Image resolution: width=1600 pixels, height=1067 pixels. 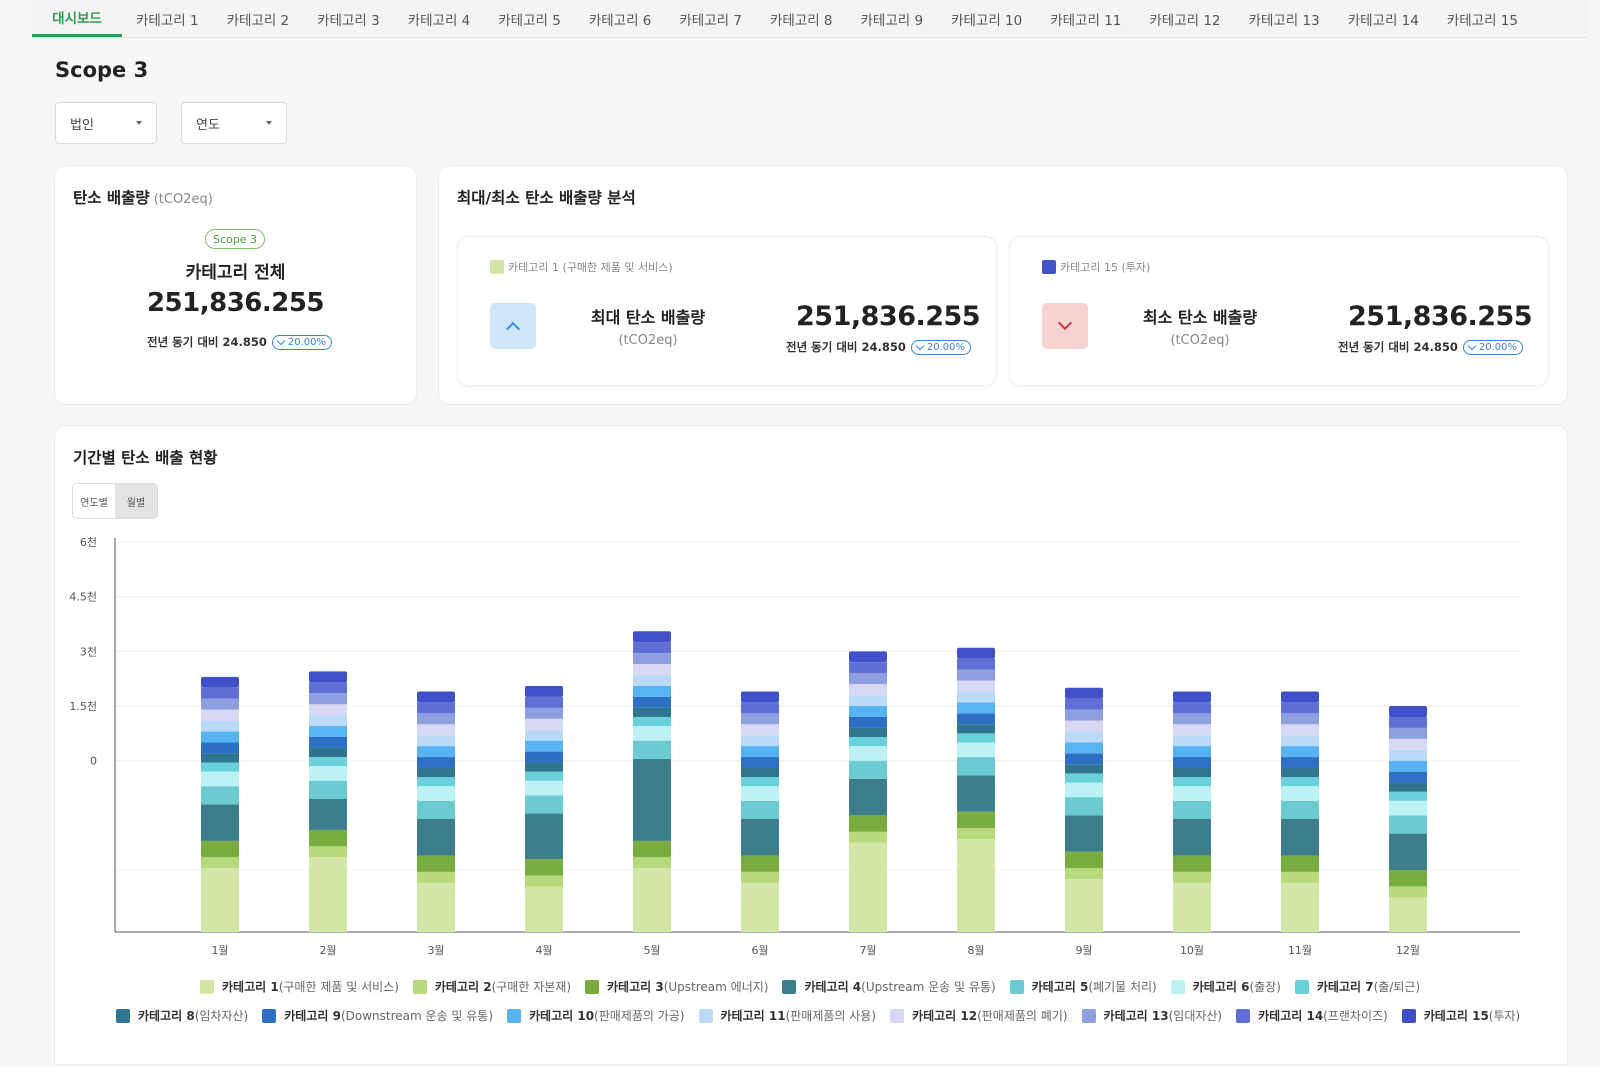 I want to click on period-toggle: 연도별 월별, so click(x=115, y=501).